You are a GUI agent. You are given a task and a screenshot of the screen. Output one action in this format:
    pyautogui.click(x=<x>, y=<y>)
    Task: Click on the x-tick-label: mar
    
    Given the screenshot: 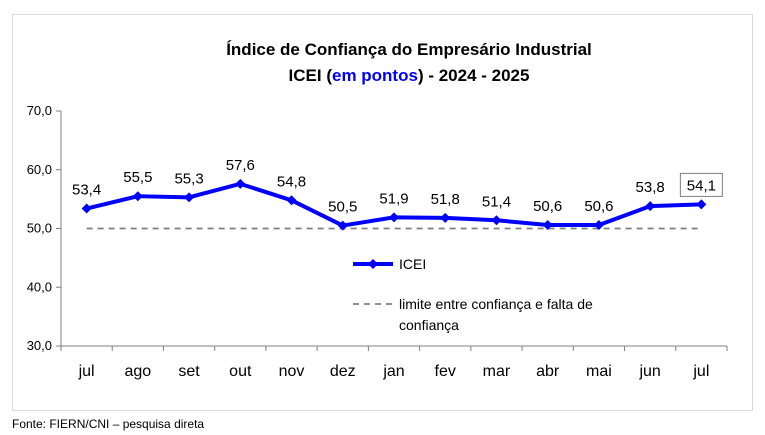 What is the action you would take?
    pyautogui.click(x=497, y=371)
    